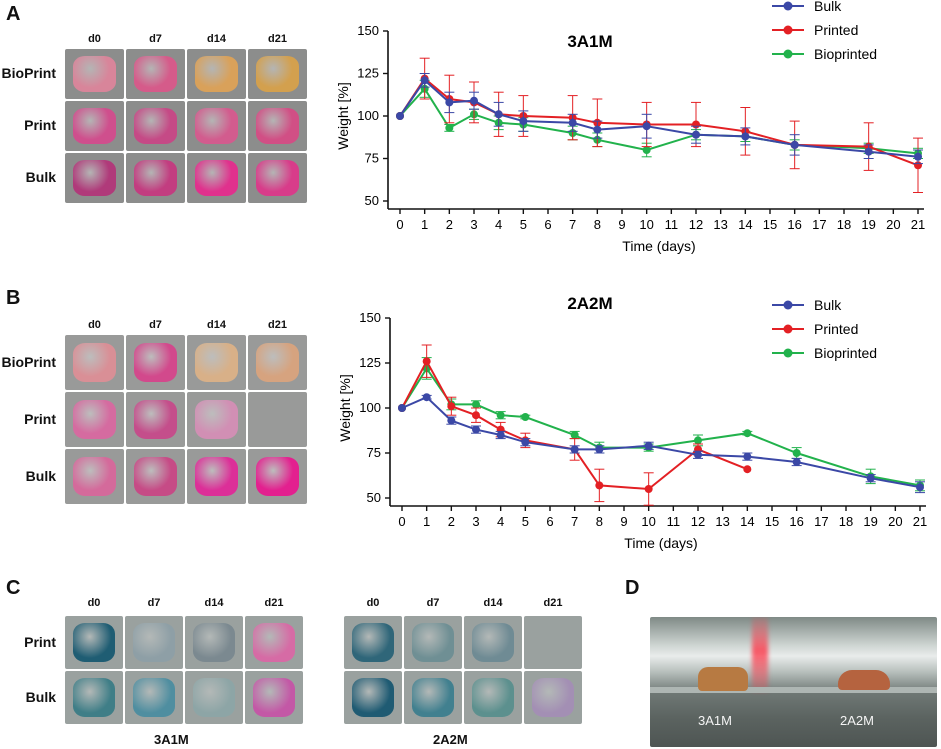 Image resolution: width=941 pixels, height=749 pixels. I want to click on label-2a2m: 2A2M, so click(857, 720).